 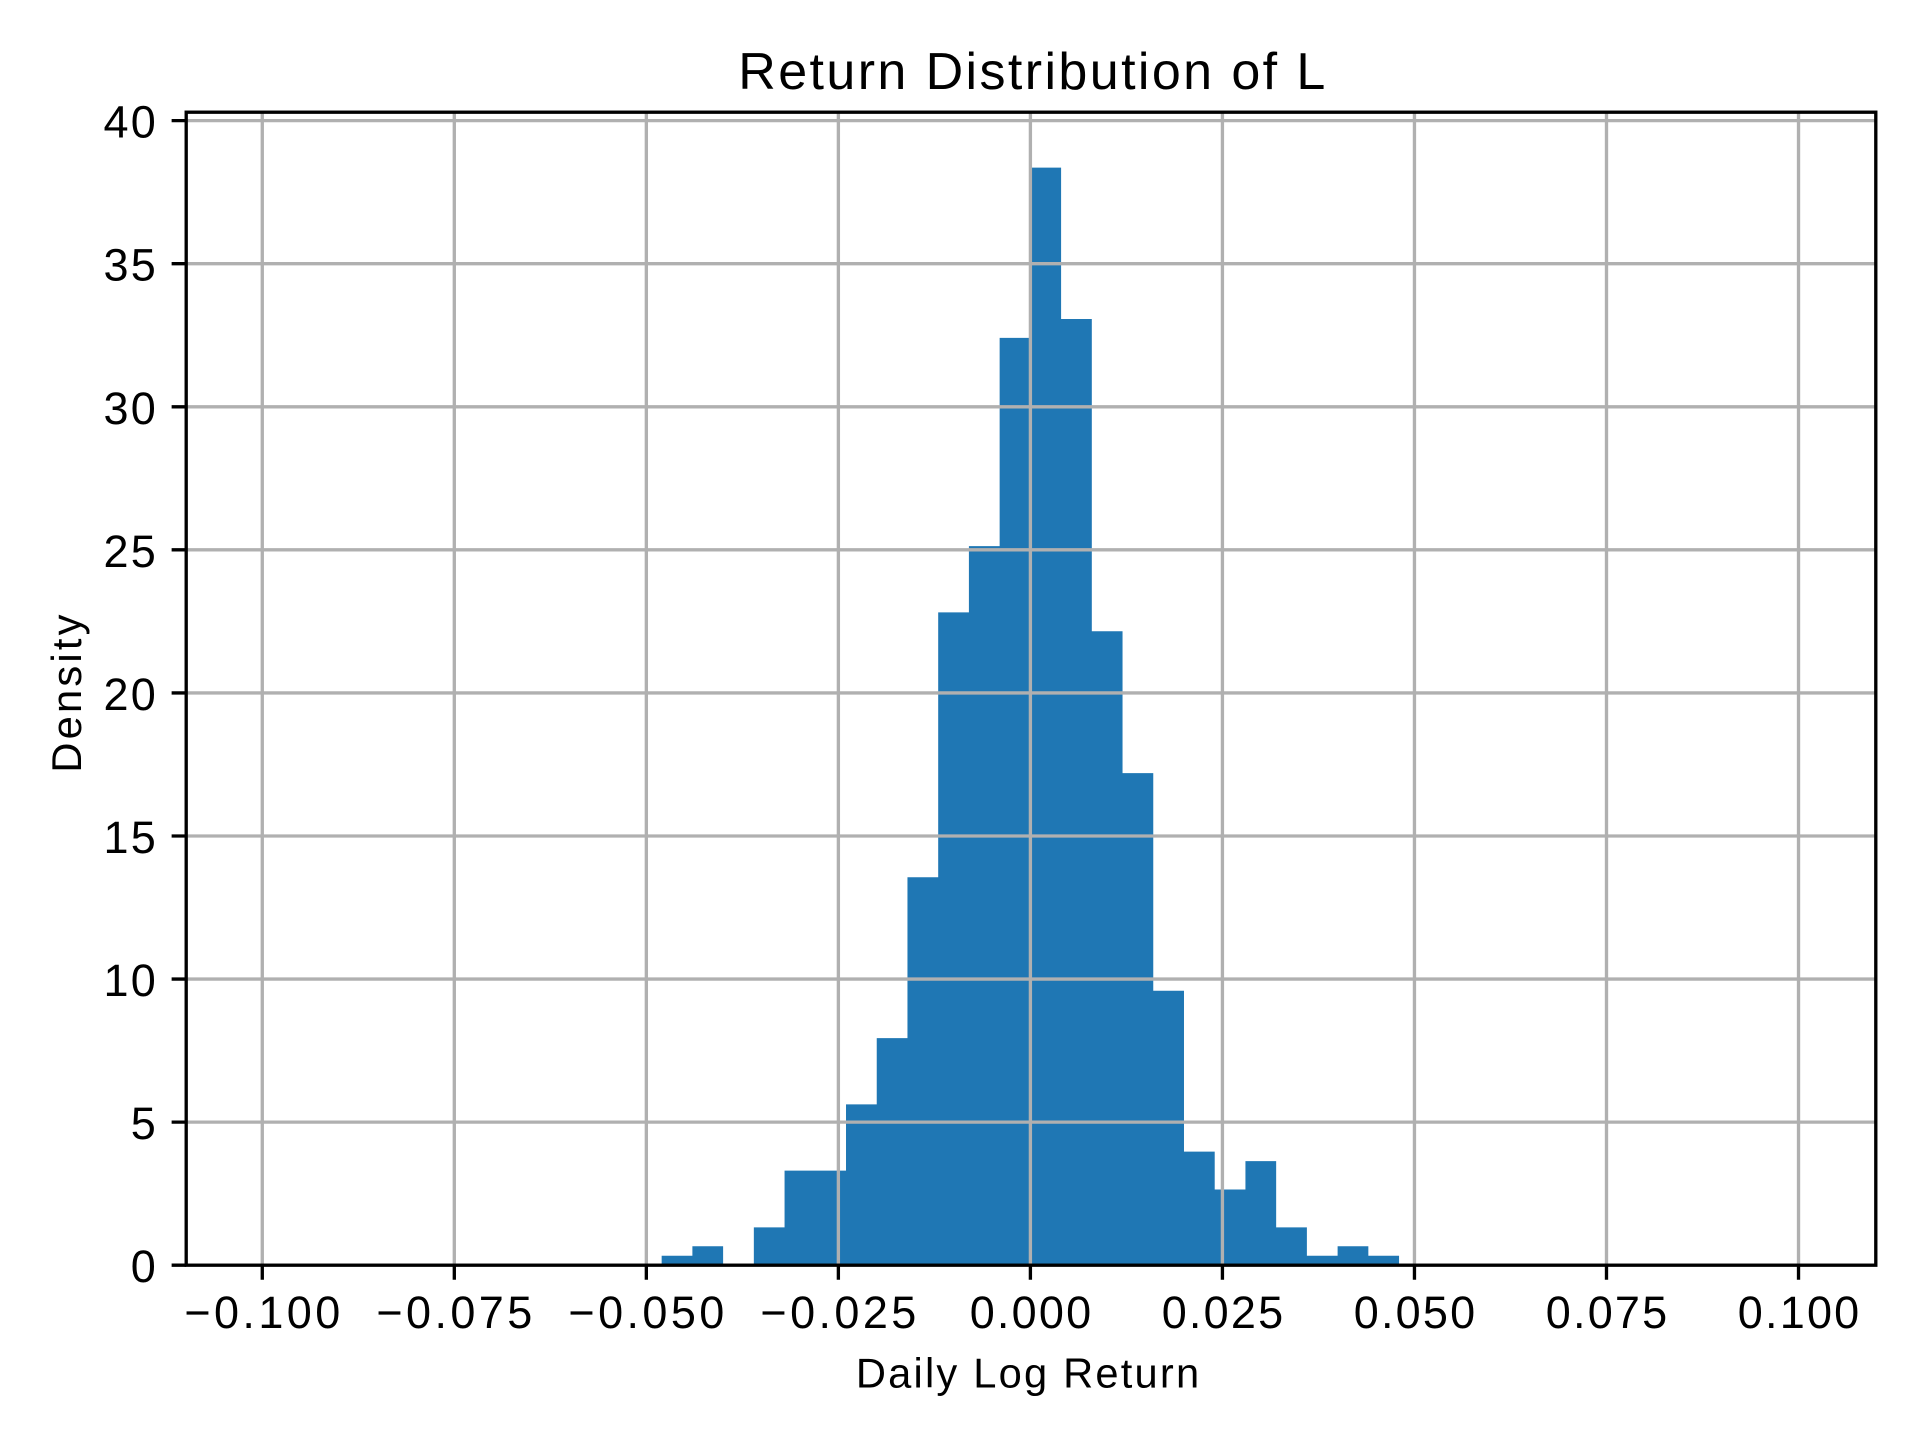 I want to click on svg-text: 30, so click(x=131, y=408).